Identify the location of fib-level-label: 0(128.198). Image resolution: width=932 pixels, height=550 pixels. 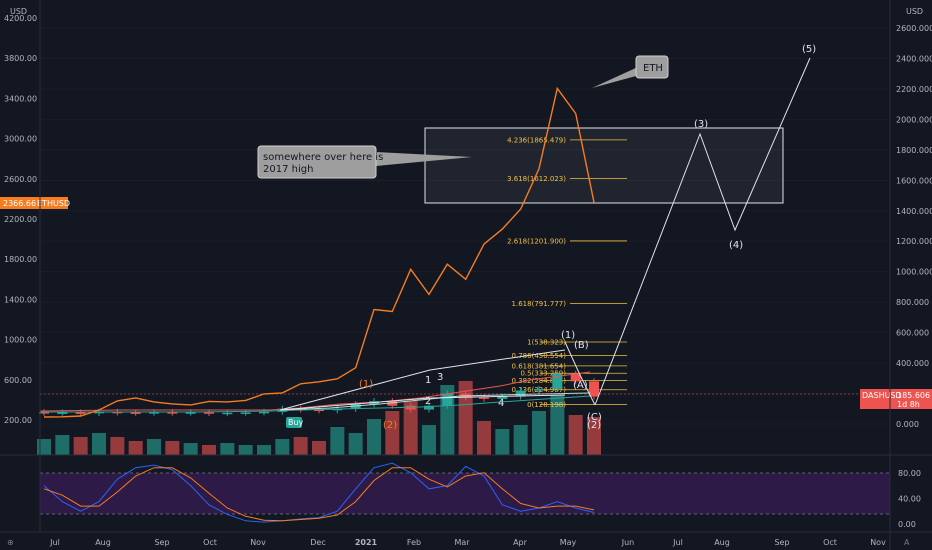
(546, 405).